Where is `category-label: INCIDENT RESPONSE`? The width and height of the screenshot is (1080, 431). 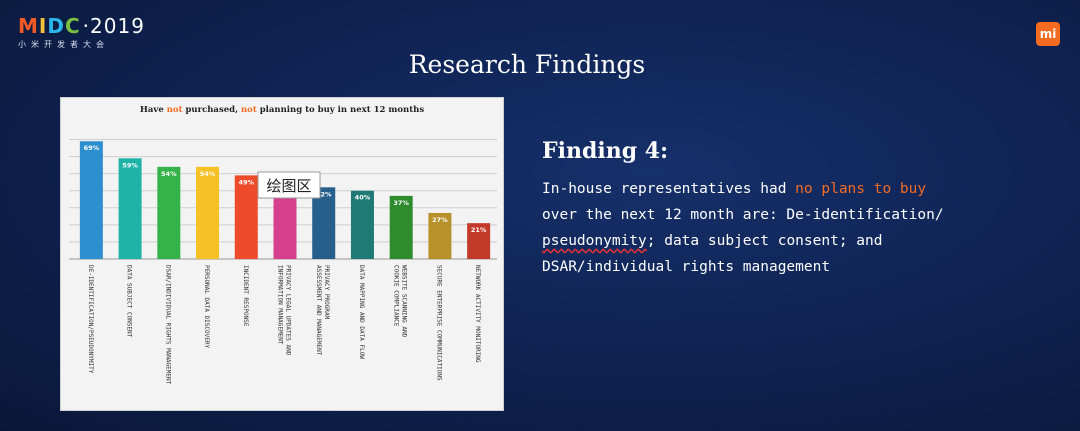
category-label: INCIDENT RESPONSE is located at coordinates (245, 296).